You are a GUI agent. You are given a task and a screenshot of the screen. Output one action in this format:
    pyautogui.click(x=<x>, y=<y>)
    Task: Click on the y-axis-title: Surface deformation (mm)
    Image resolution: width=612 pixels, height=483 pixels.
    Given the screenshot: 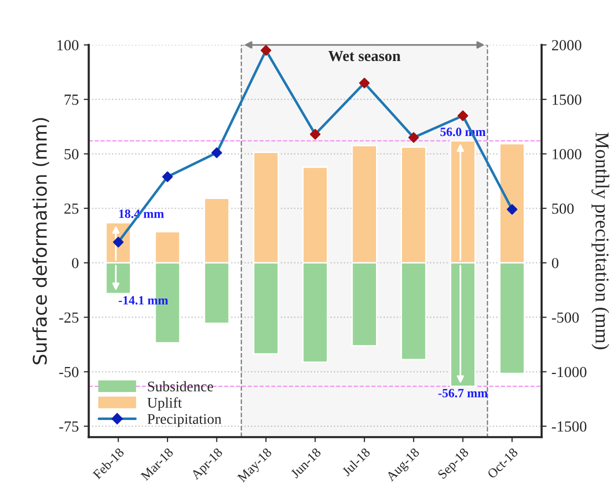 What is the action you would take?
    pyautogui.click(x=41, y=241)
    